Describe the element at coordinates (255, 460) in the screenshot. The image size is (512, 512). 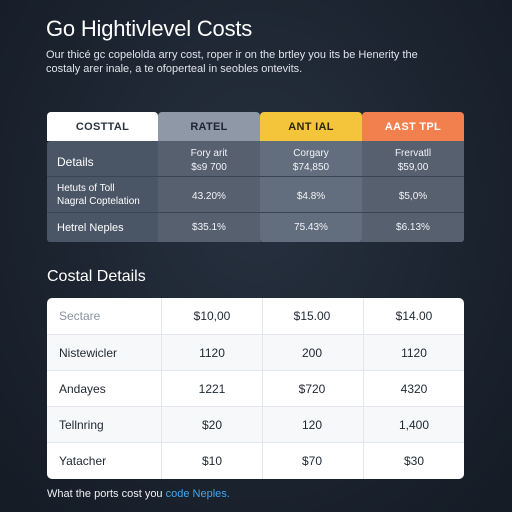
I see `table-row: Yatacher $10 $70 $30` at that location.